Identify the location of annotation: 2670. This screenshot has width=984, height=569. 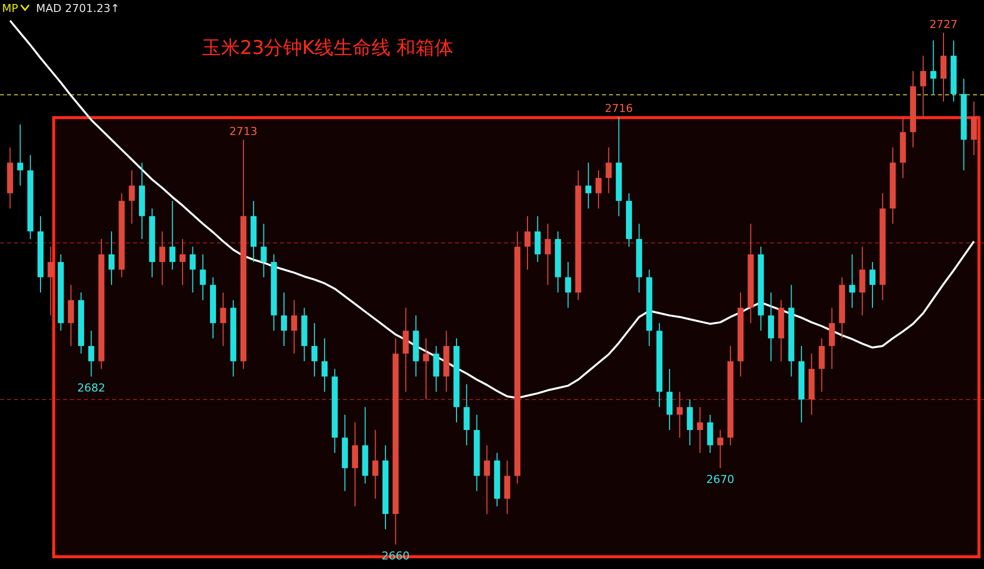
(720, 479).